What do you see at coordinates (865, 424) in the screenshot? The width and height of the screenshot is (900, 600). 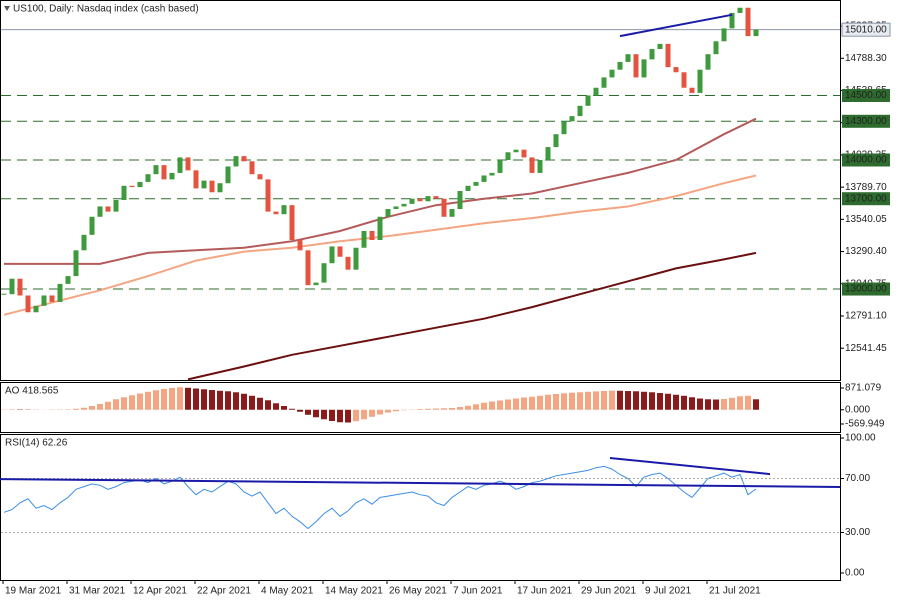 I see `y-tick-label: -569.949` at bounding box center [865, 424].